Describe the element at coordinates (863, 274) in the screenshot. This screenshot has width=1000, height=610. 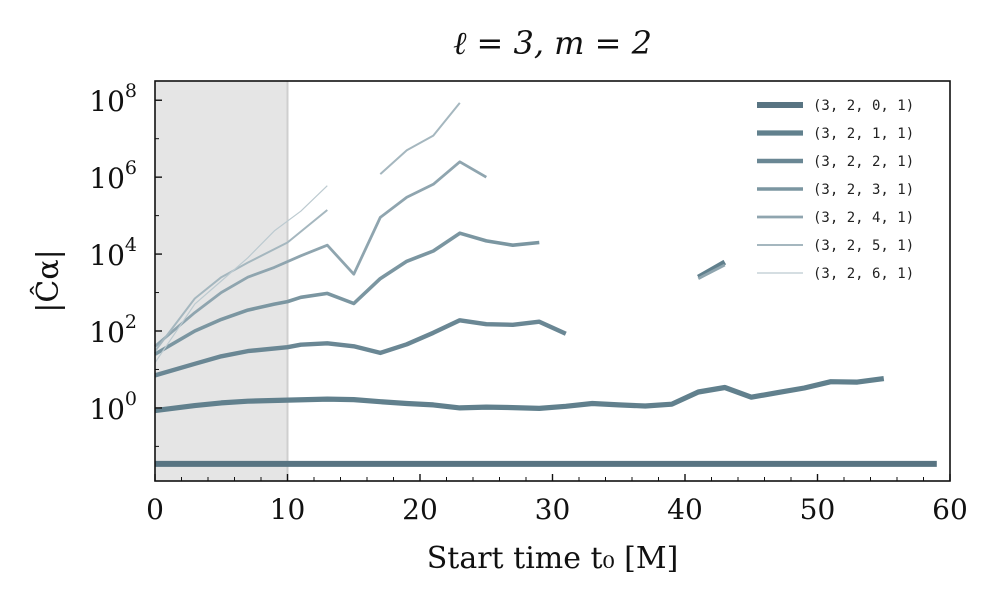
I see `legend-label: (3, 2, 6, 1)` at that location.